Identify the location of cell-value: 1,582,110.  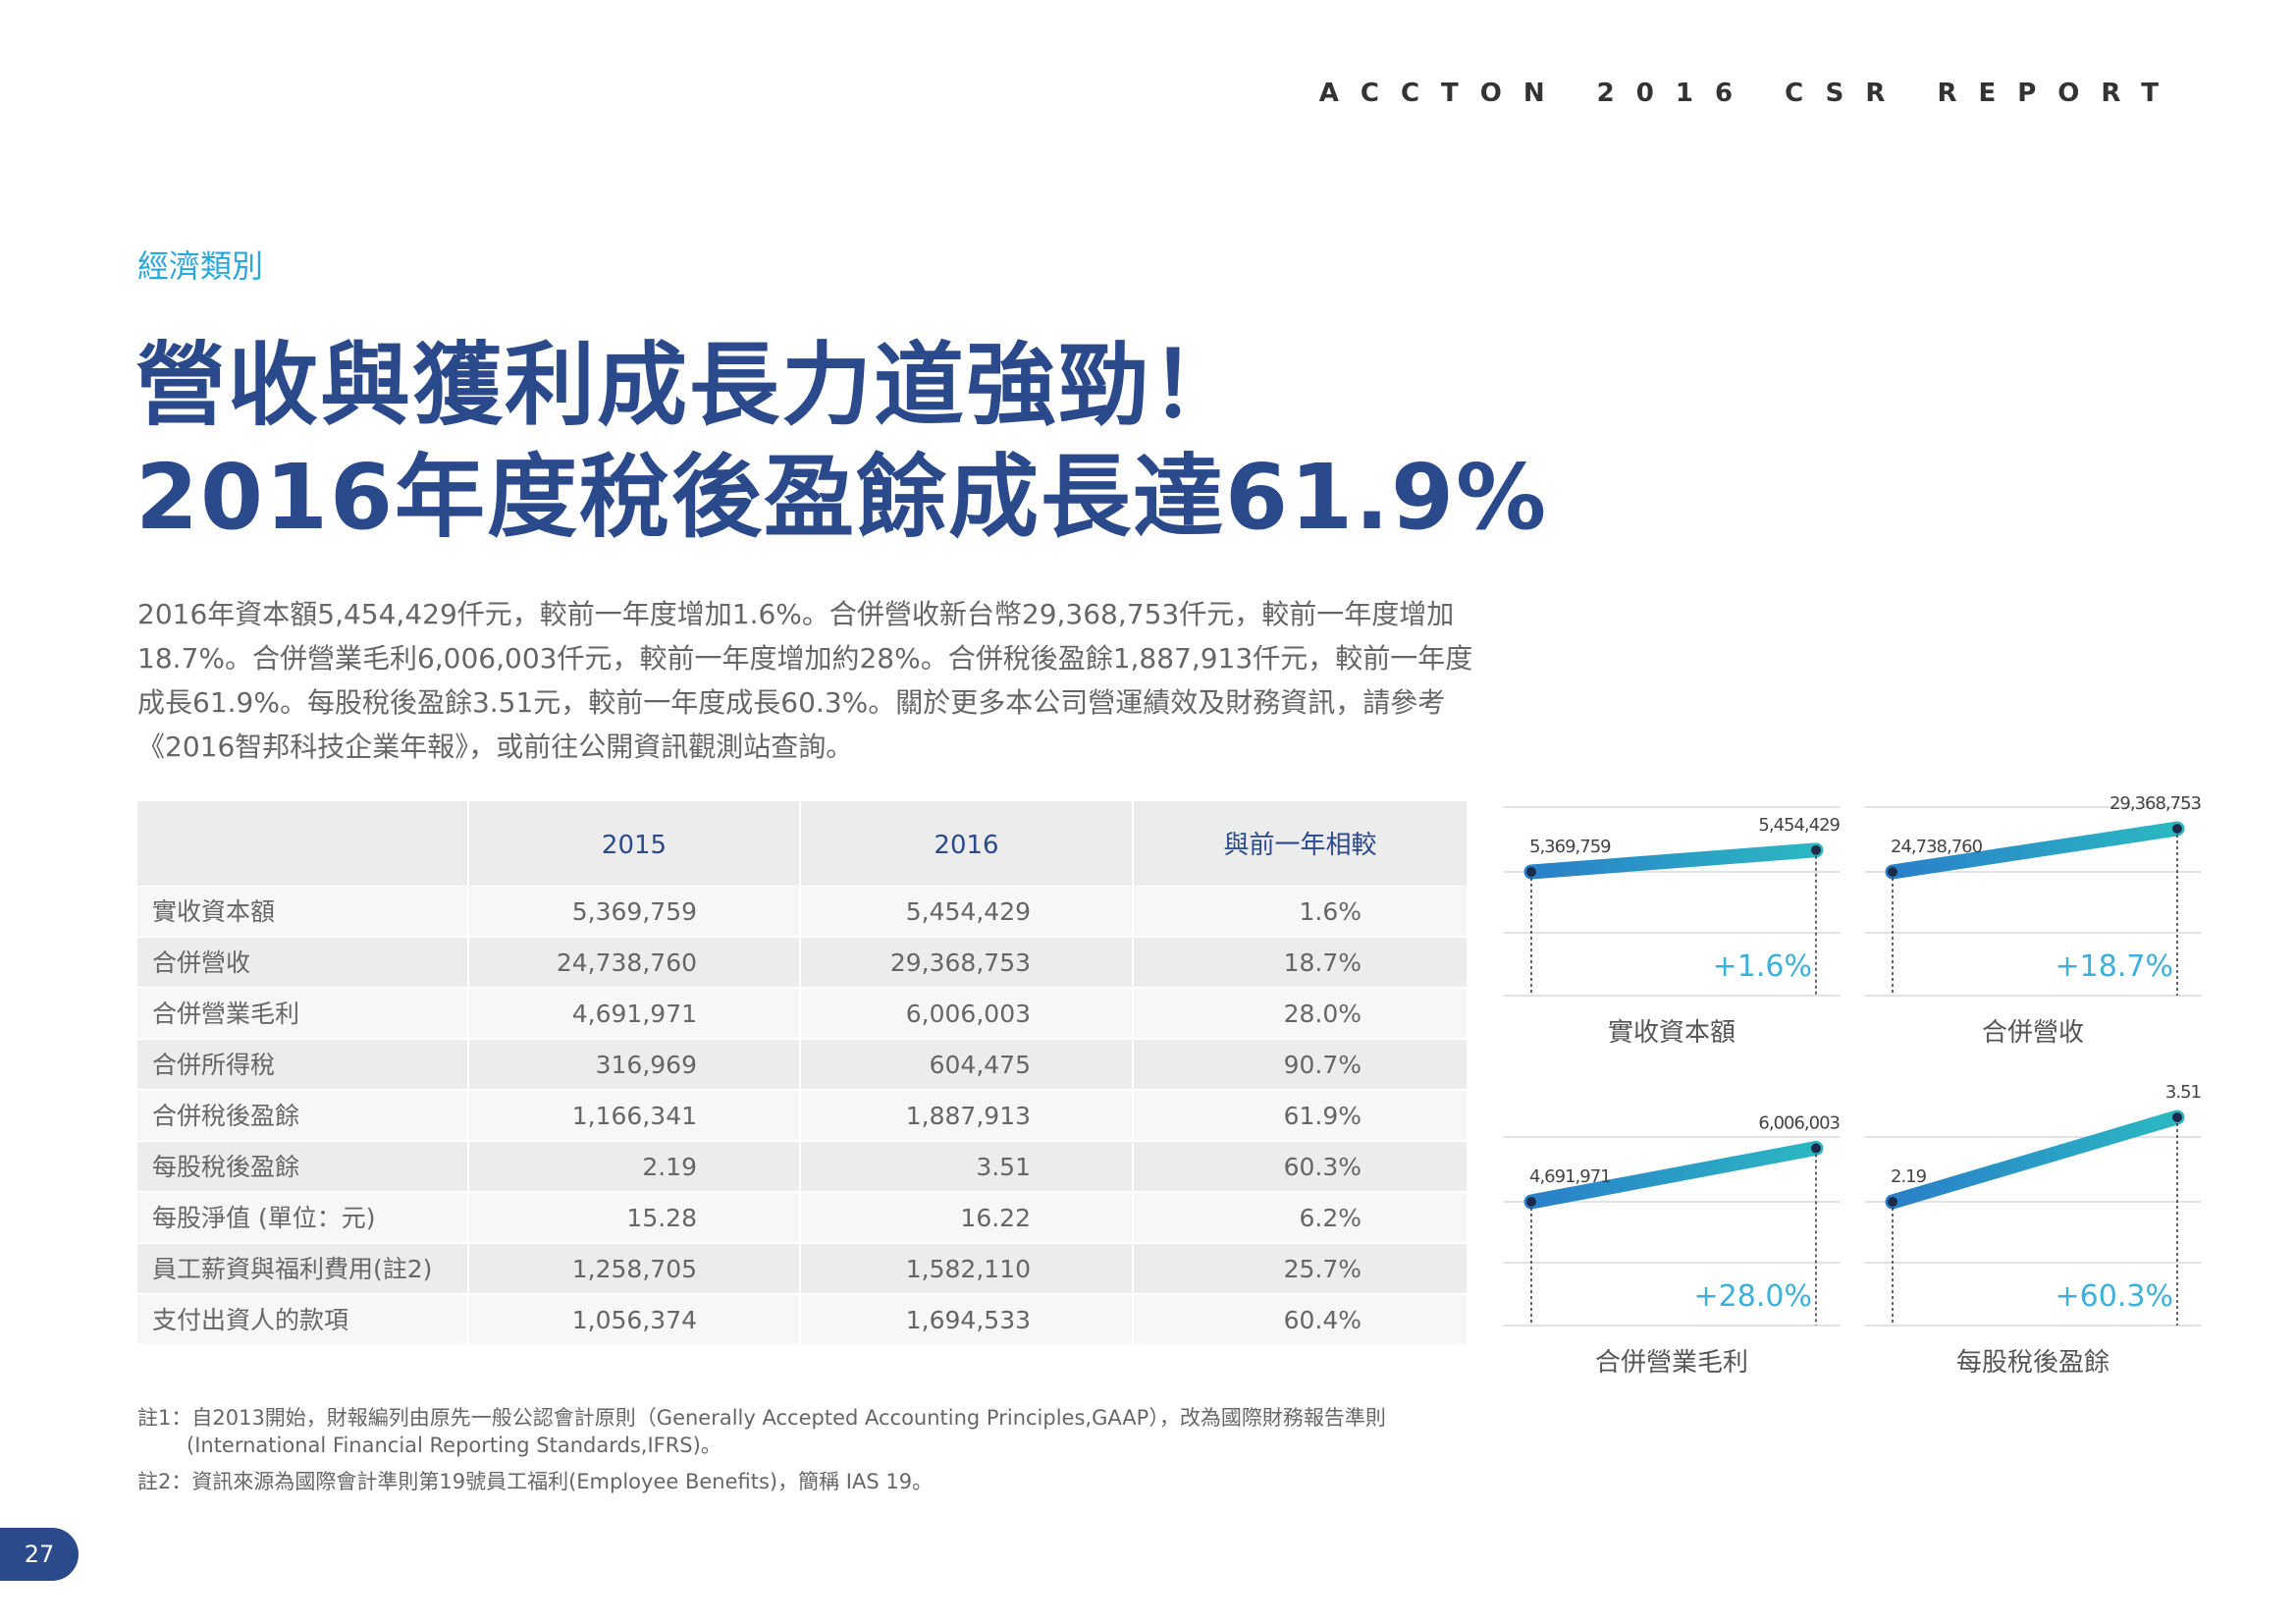
(969, 1269).